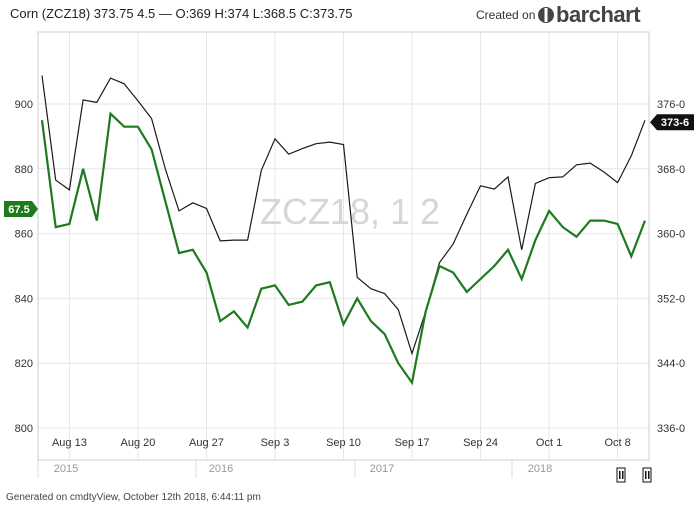  What do you see at coordinates (675, 123) in the screenshot?
I see `last-price-badge-label: 373-6` at bounding box center [675, 123].